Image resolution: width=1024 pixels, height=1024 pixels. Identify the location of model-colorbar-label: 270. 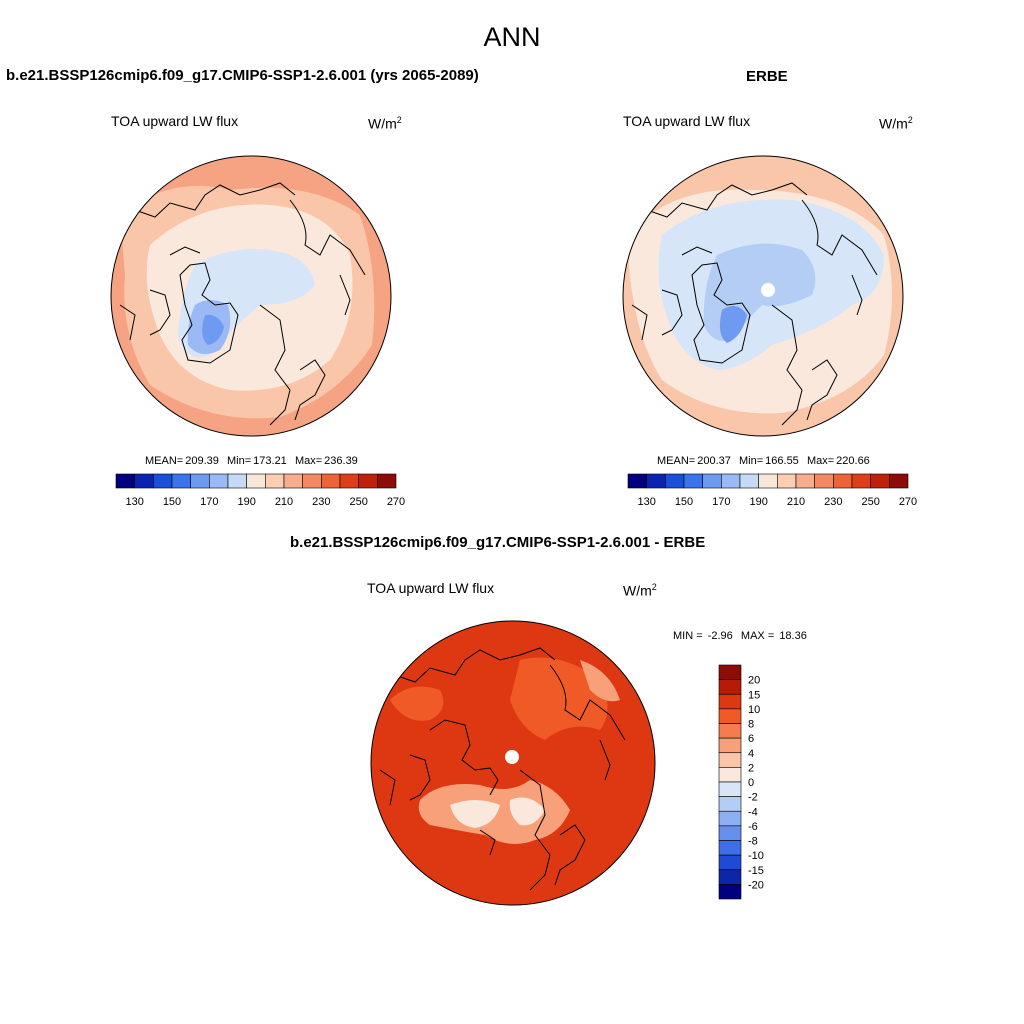
(396, 502).